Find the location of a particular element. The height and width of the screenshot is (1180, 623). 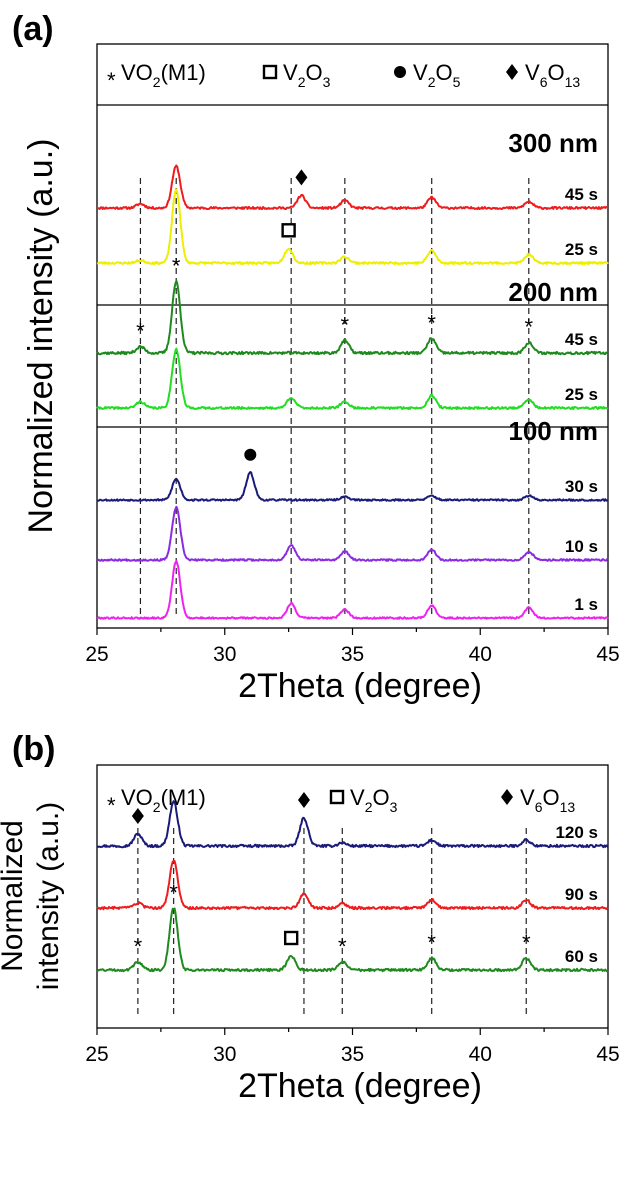

sample-group: 100 nm 30 s 10 s 1 s is located at coordinates (352, 518).